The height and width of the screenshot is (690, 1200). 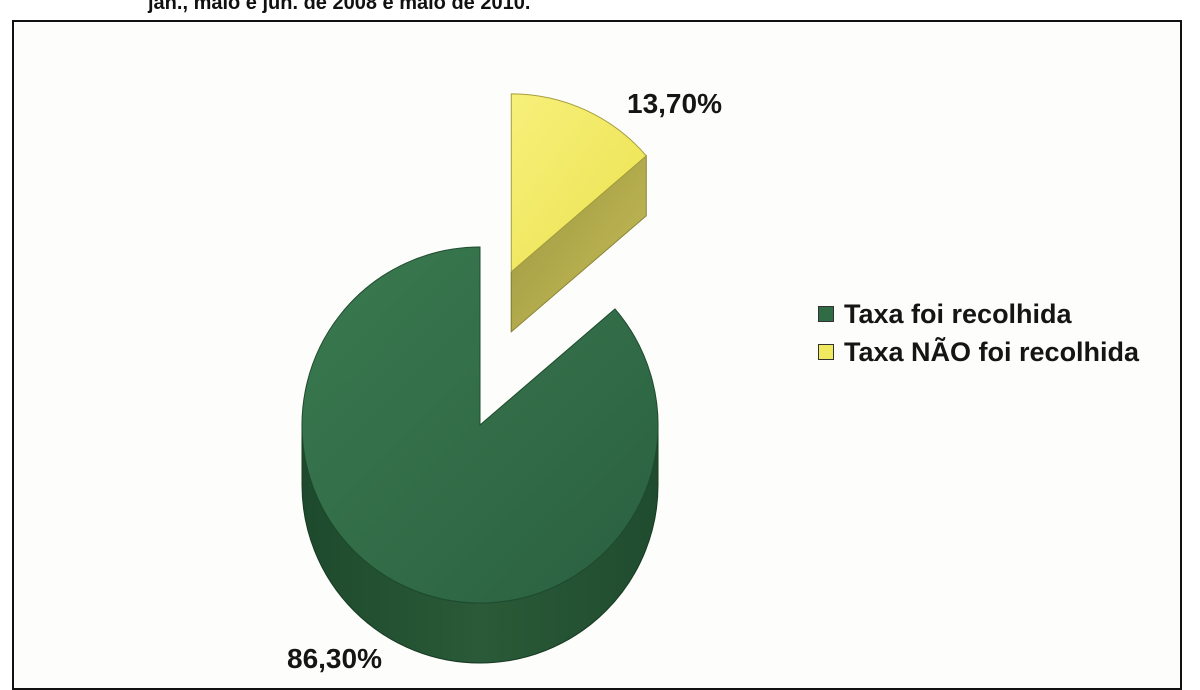 I want to click on legend-label: Taxa NÃO foi recolhida, so click(x=991, y=352).